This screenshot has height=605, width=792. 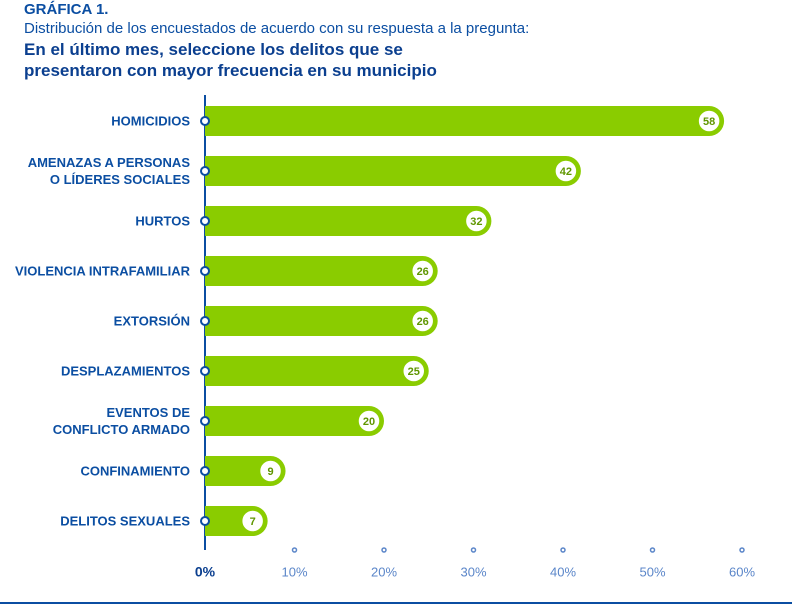 I want to click on value-label: 32, so click(x=476, y=222).